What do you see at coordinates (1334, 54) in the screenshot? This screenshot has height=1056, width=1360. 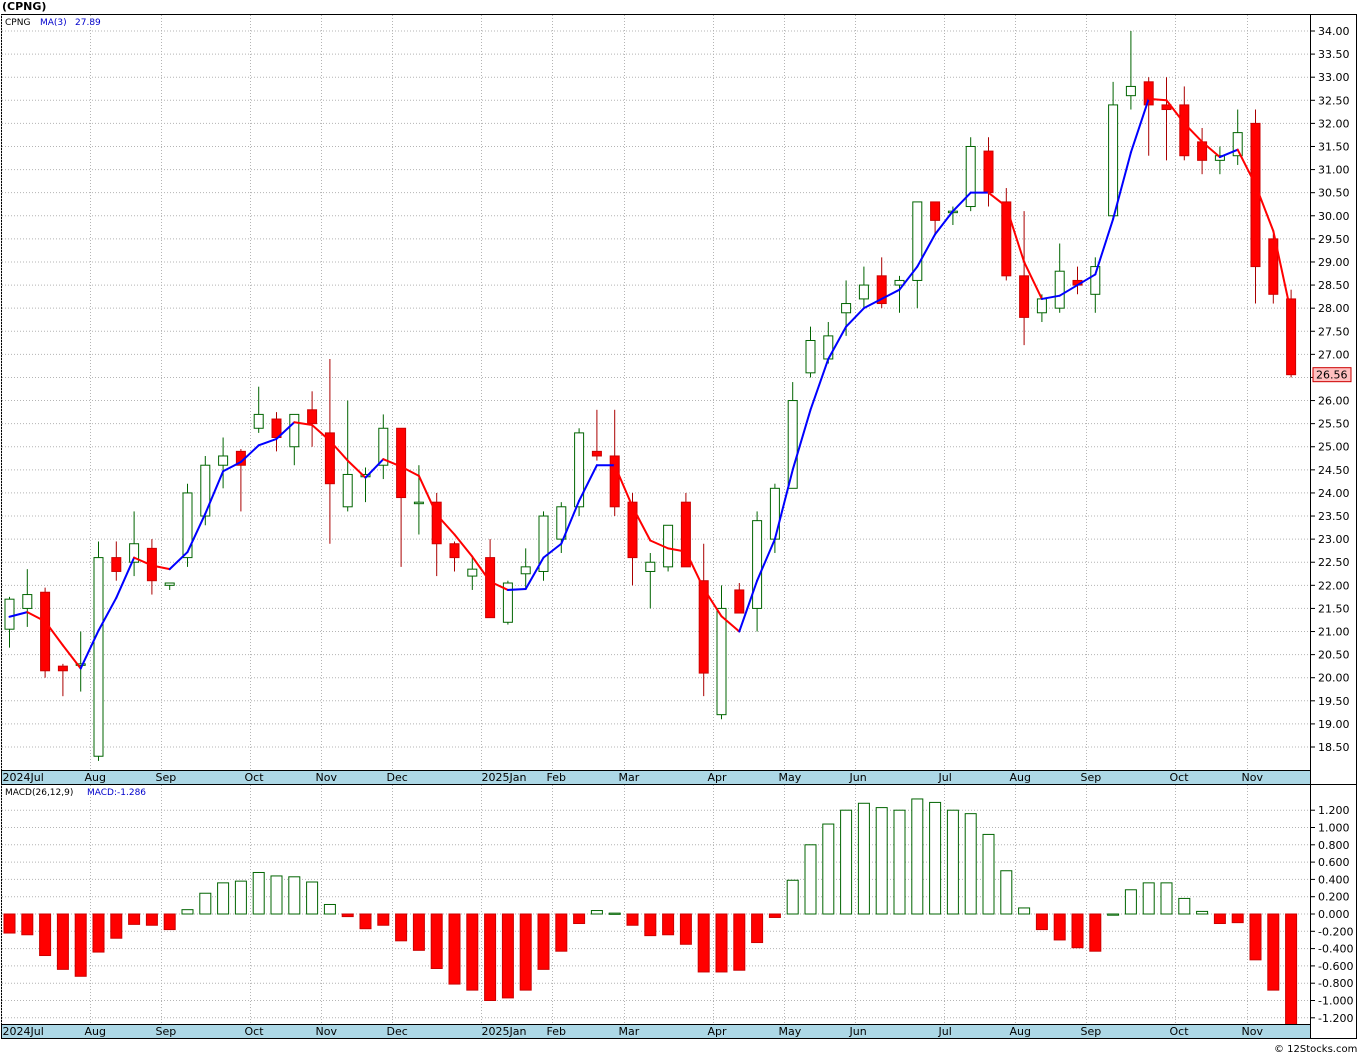 I see `price-tick-label: 33.50` at bounding box center [1334, 54].